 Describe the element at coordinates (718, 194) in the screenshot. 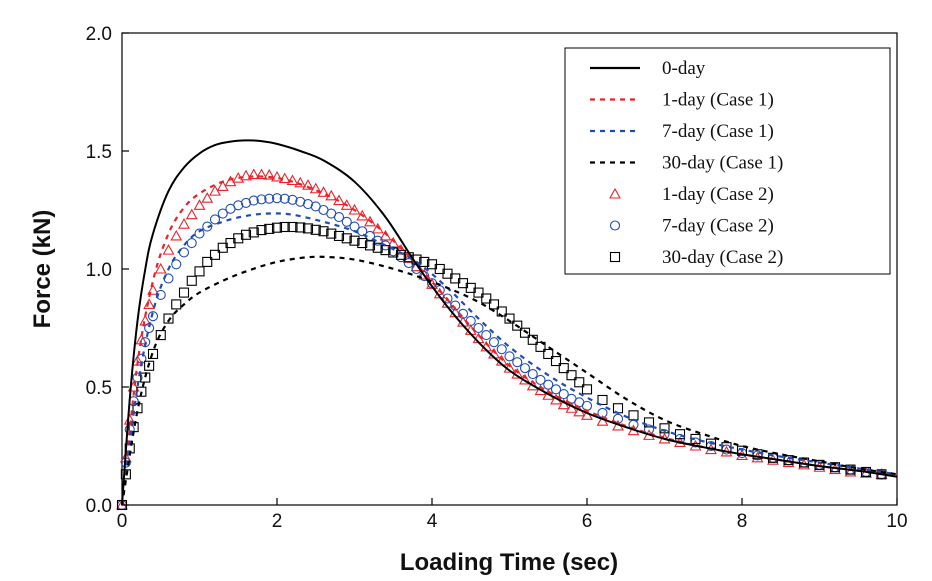

I see `legend-label: 1-day (Case 2)` at that location.